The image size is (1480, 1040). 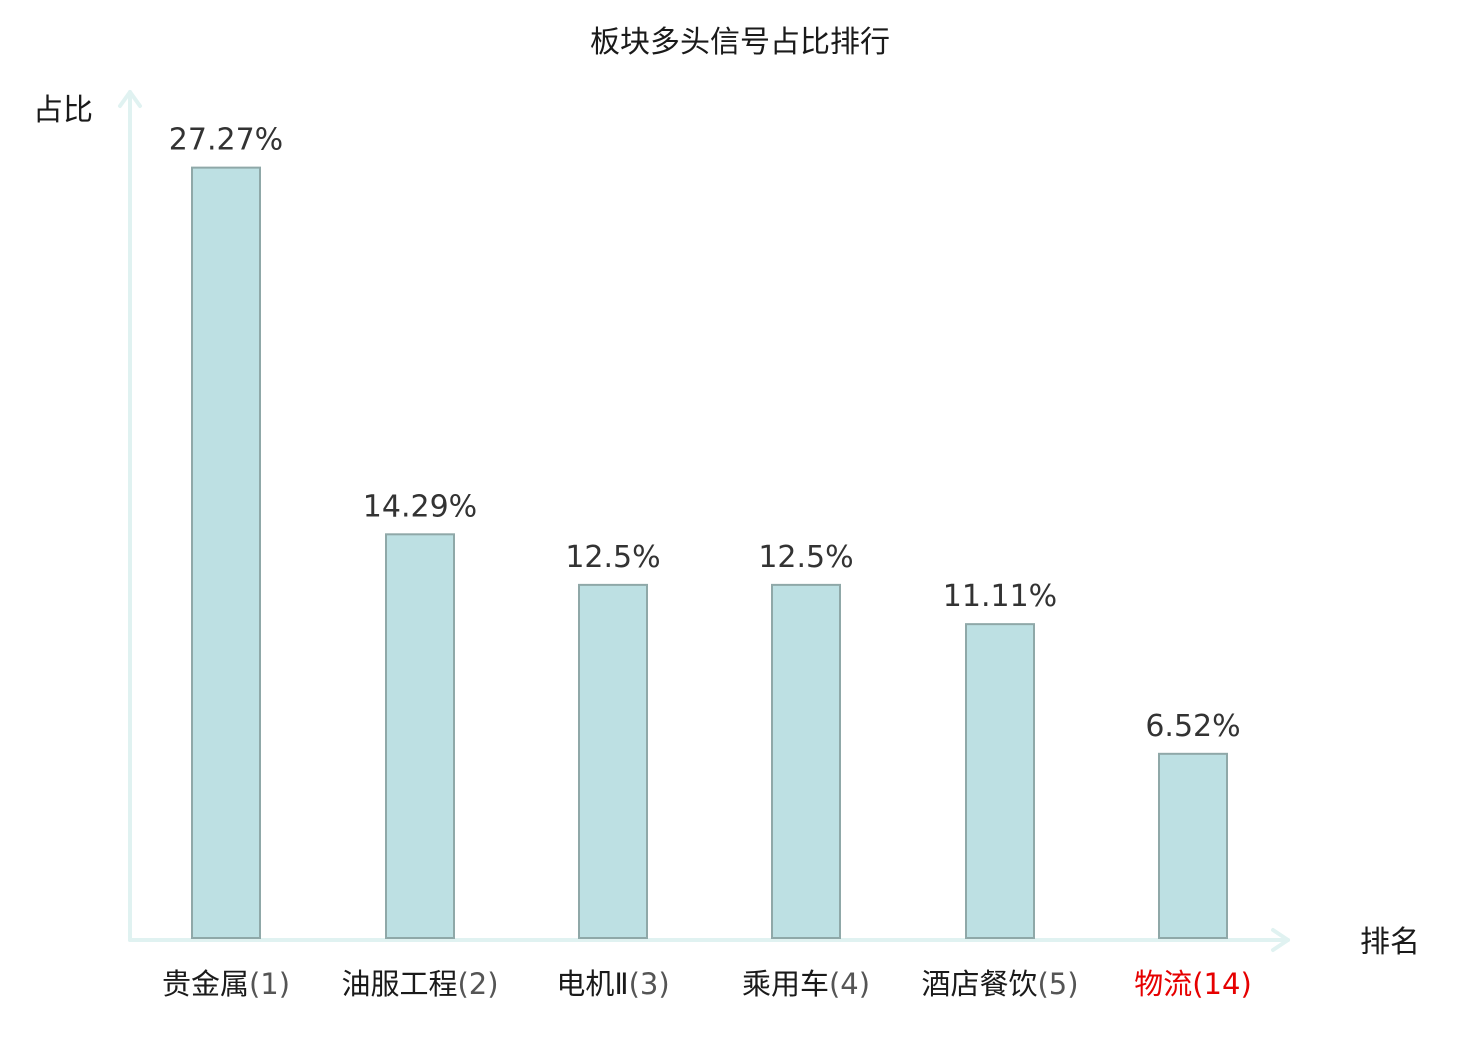 I want to click on category-rank-3: (3), so click(x=649, y=984).